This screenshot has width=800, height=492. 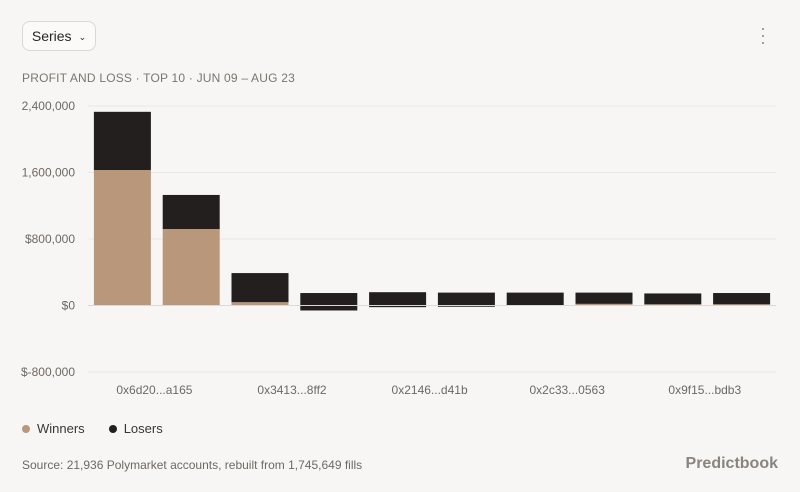 What do you see at coordinates (154, 390) in the screenshot?
I see `x-tick-label: 0x6d20...a165` at bounding box center [154, 390].